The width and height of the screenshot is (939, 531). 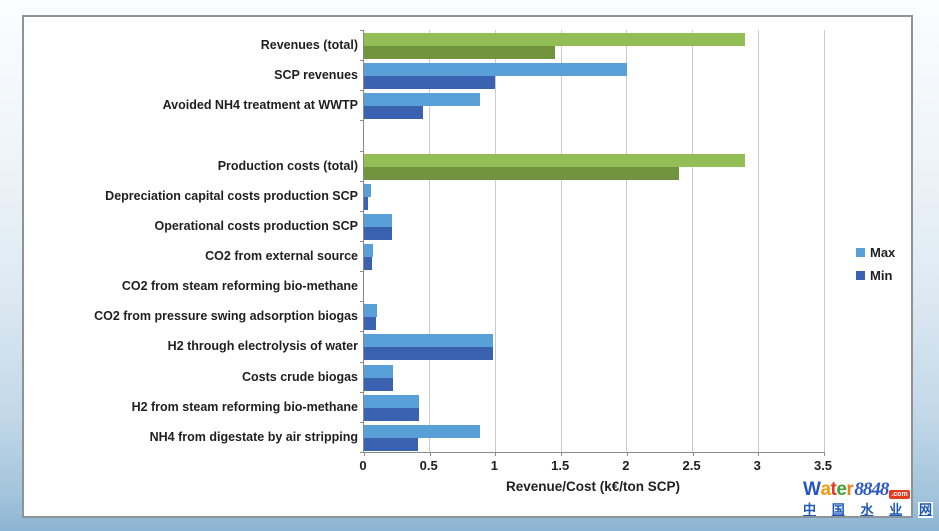 I want to click on x-axis-title: Revenue/Cost (k€/ton SCP), so click(x=593, y=486).